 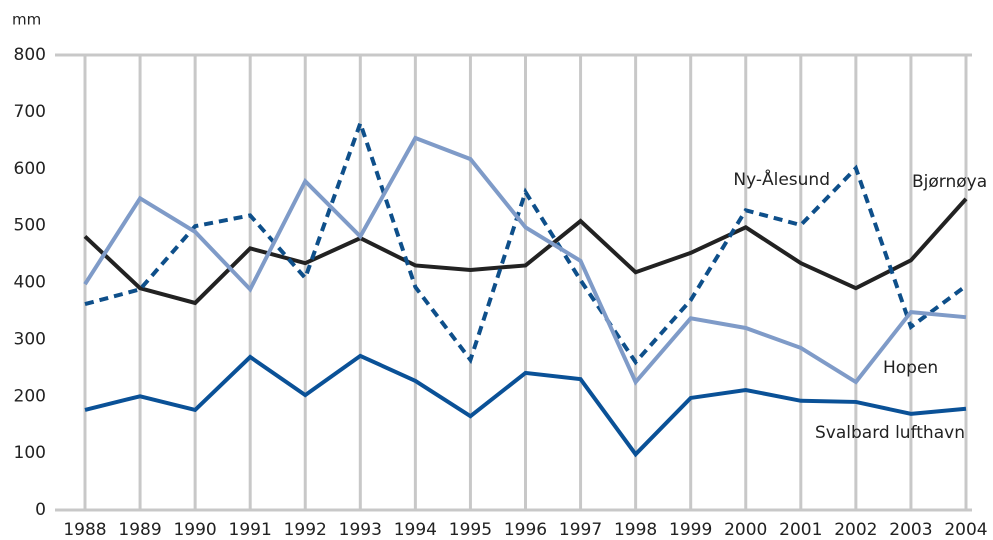 What do you see at coordinates (40, 510) in the screenshot?
I see `y-tick-label: 0` at bounding box center [40, 510].